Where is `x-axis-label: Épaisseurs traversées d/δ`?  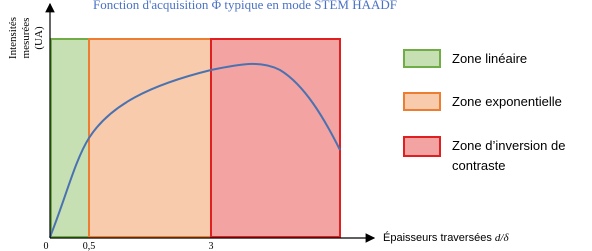
x-axis-label: Épaisseurs traversées d/δ is located at coordinates (446, 237).